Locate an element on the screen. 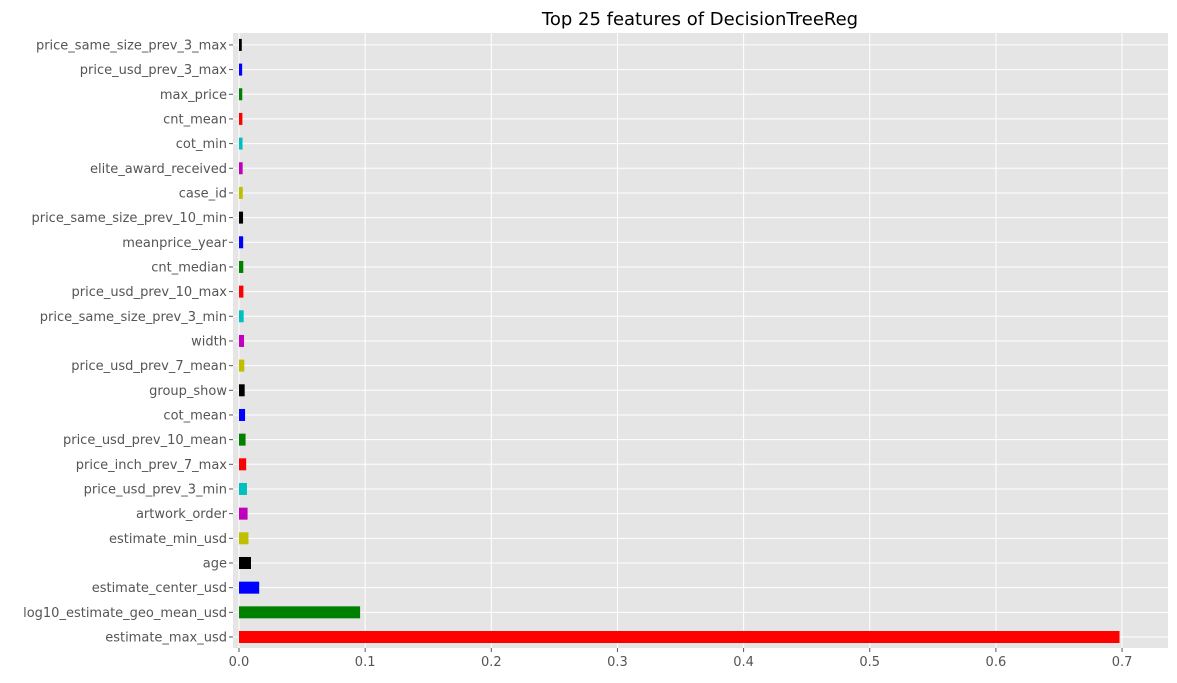  y-tick-label: estimate_center_usd is located at coordinates (159, 588).